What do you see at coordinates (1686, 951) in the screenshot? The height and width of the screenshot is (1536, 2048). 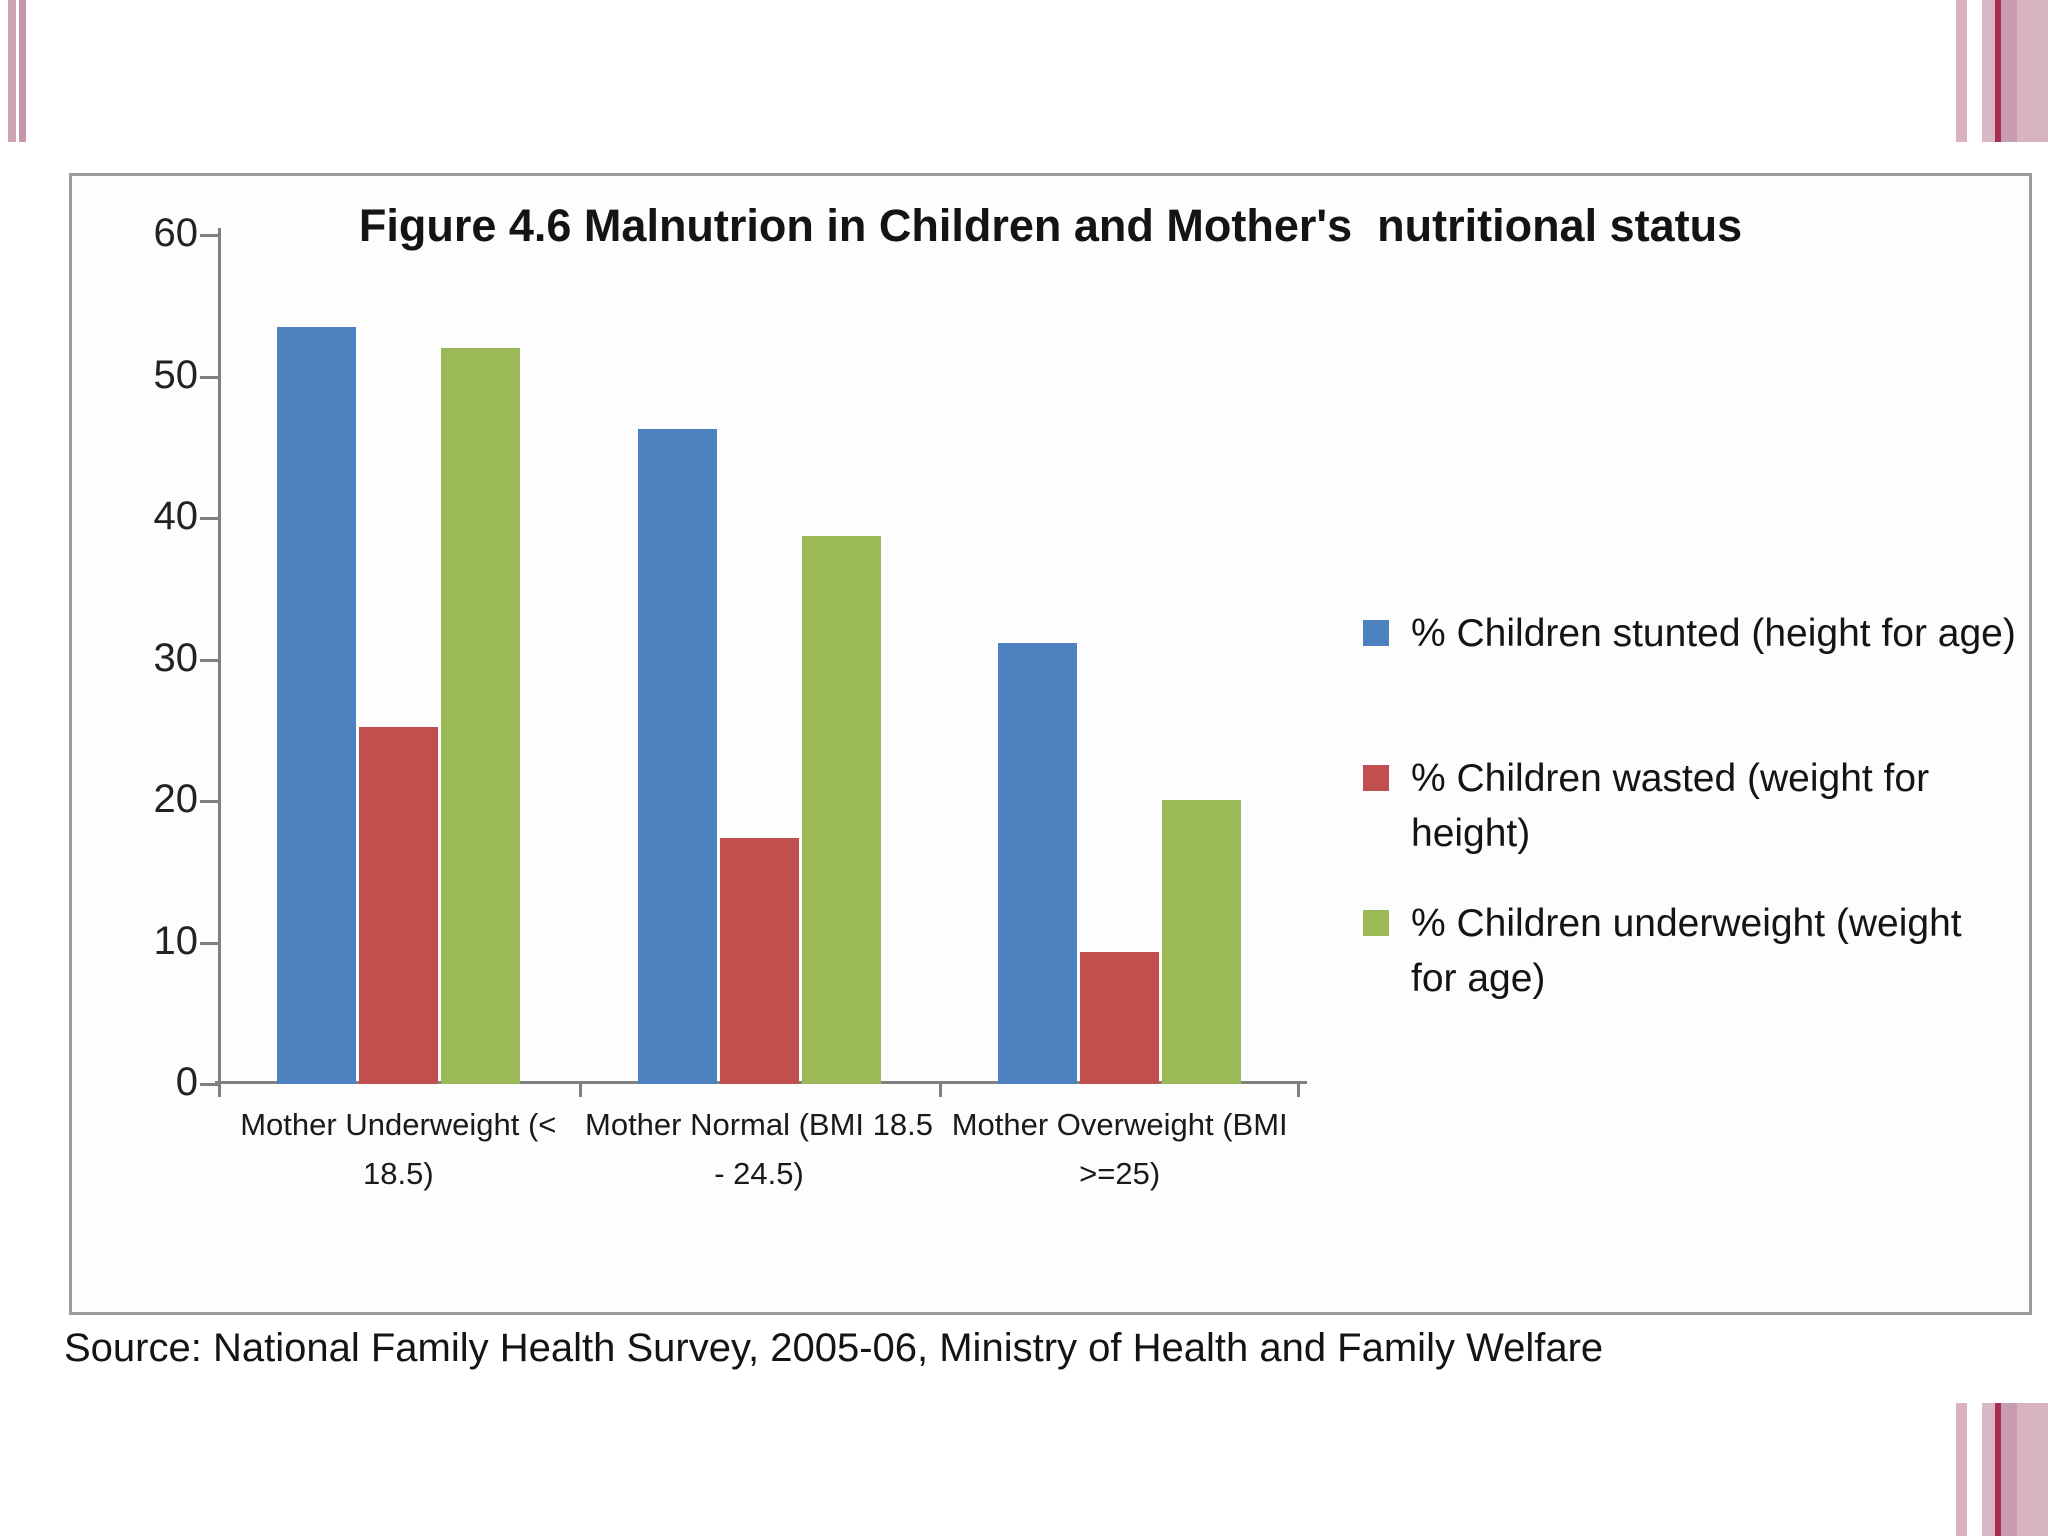 I see `legend-label: % Children underweight (weight for age)` at bounding box center [1686, 951].